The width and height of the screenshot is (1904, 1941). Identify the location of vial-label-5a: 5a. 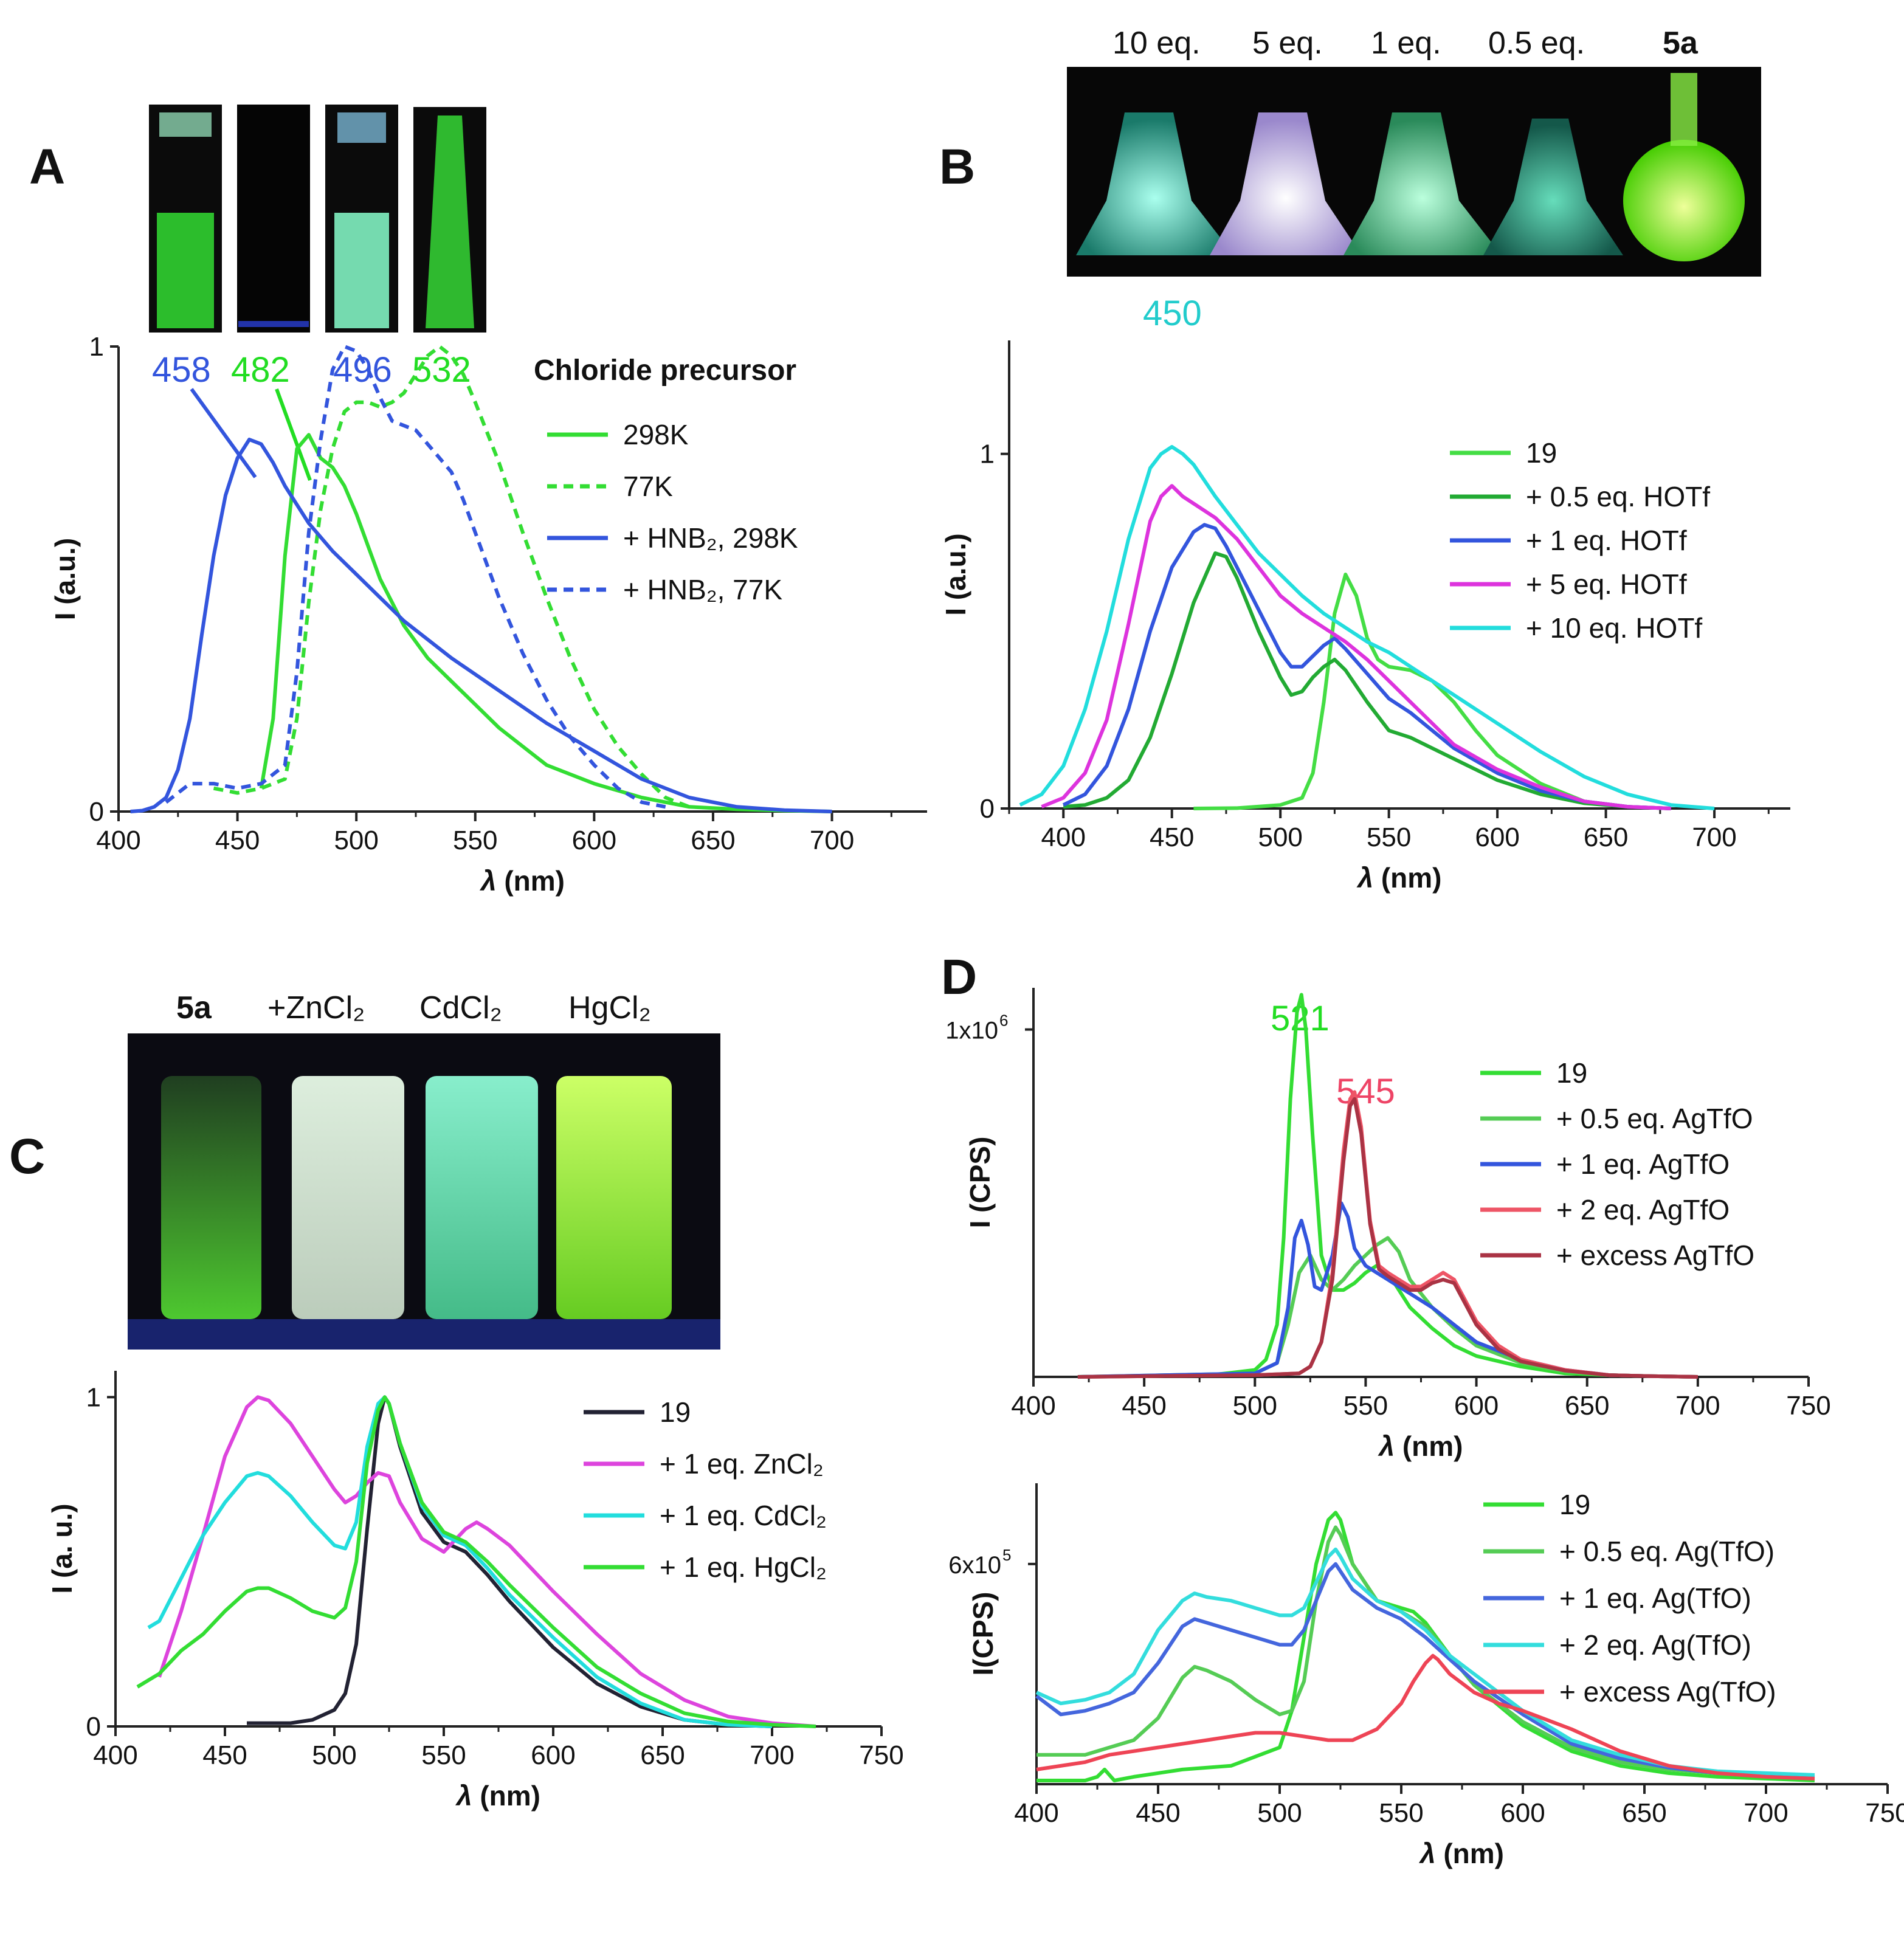
(194, 1008).